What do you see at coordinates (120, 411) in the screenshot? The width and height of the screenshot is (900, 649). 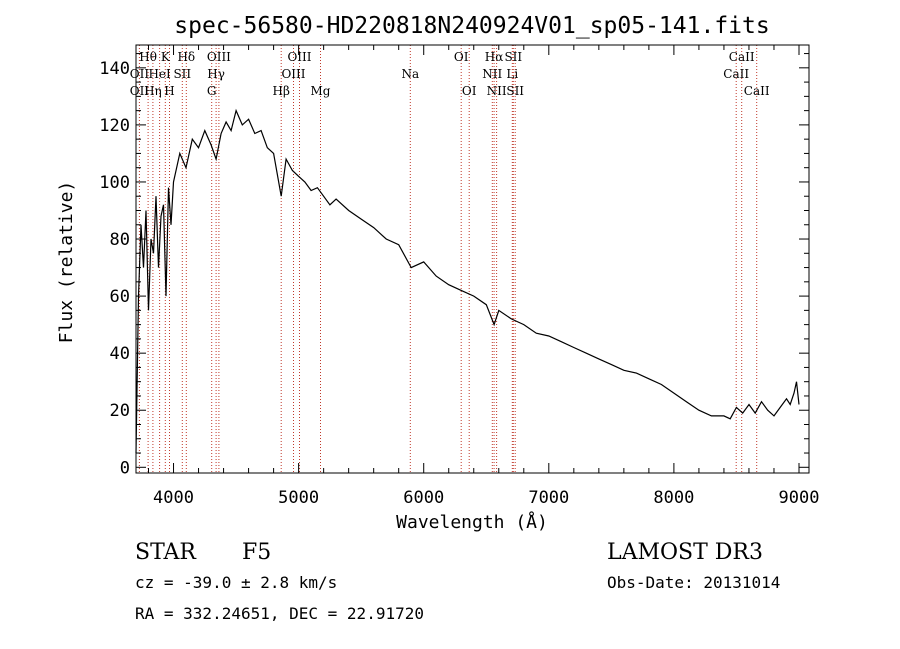 I see `y-tick-label: 20` at bounding box center [120, 411].